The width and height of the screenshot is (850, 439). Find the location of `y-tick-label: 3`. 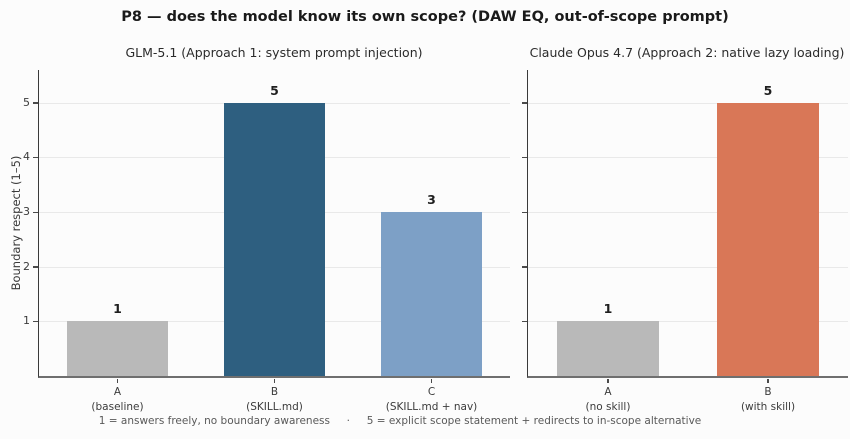

y-tick-label: 3 is located at coordinates (26, 212).